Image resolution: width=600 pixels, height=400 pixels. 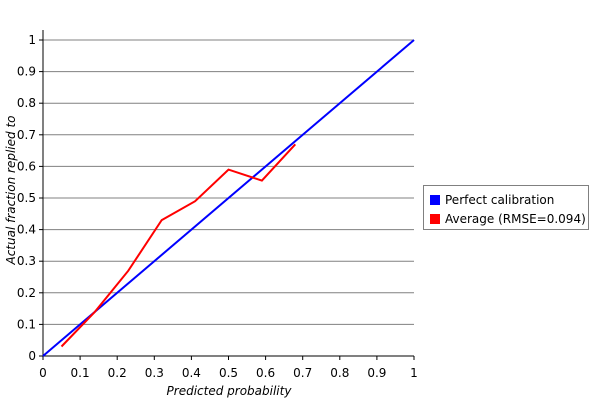 What do you see at coordinates (26, 166) in the screenshot?
I see `y-tick-label: 0.6` at bounding box center [26, 166].